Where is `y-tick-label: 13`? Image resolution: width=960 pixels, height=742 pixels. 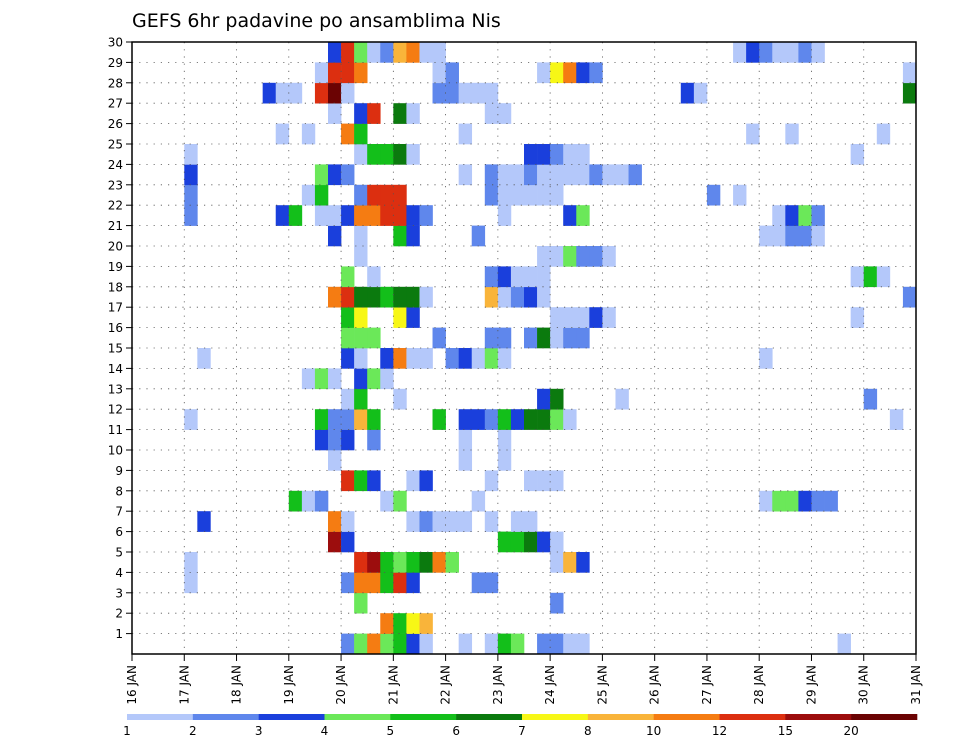 y-tick-label: 13 is located at coordinates (115, 389).